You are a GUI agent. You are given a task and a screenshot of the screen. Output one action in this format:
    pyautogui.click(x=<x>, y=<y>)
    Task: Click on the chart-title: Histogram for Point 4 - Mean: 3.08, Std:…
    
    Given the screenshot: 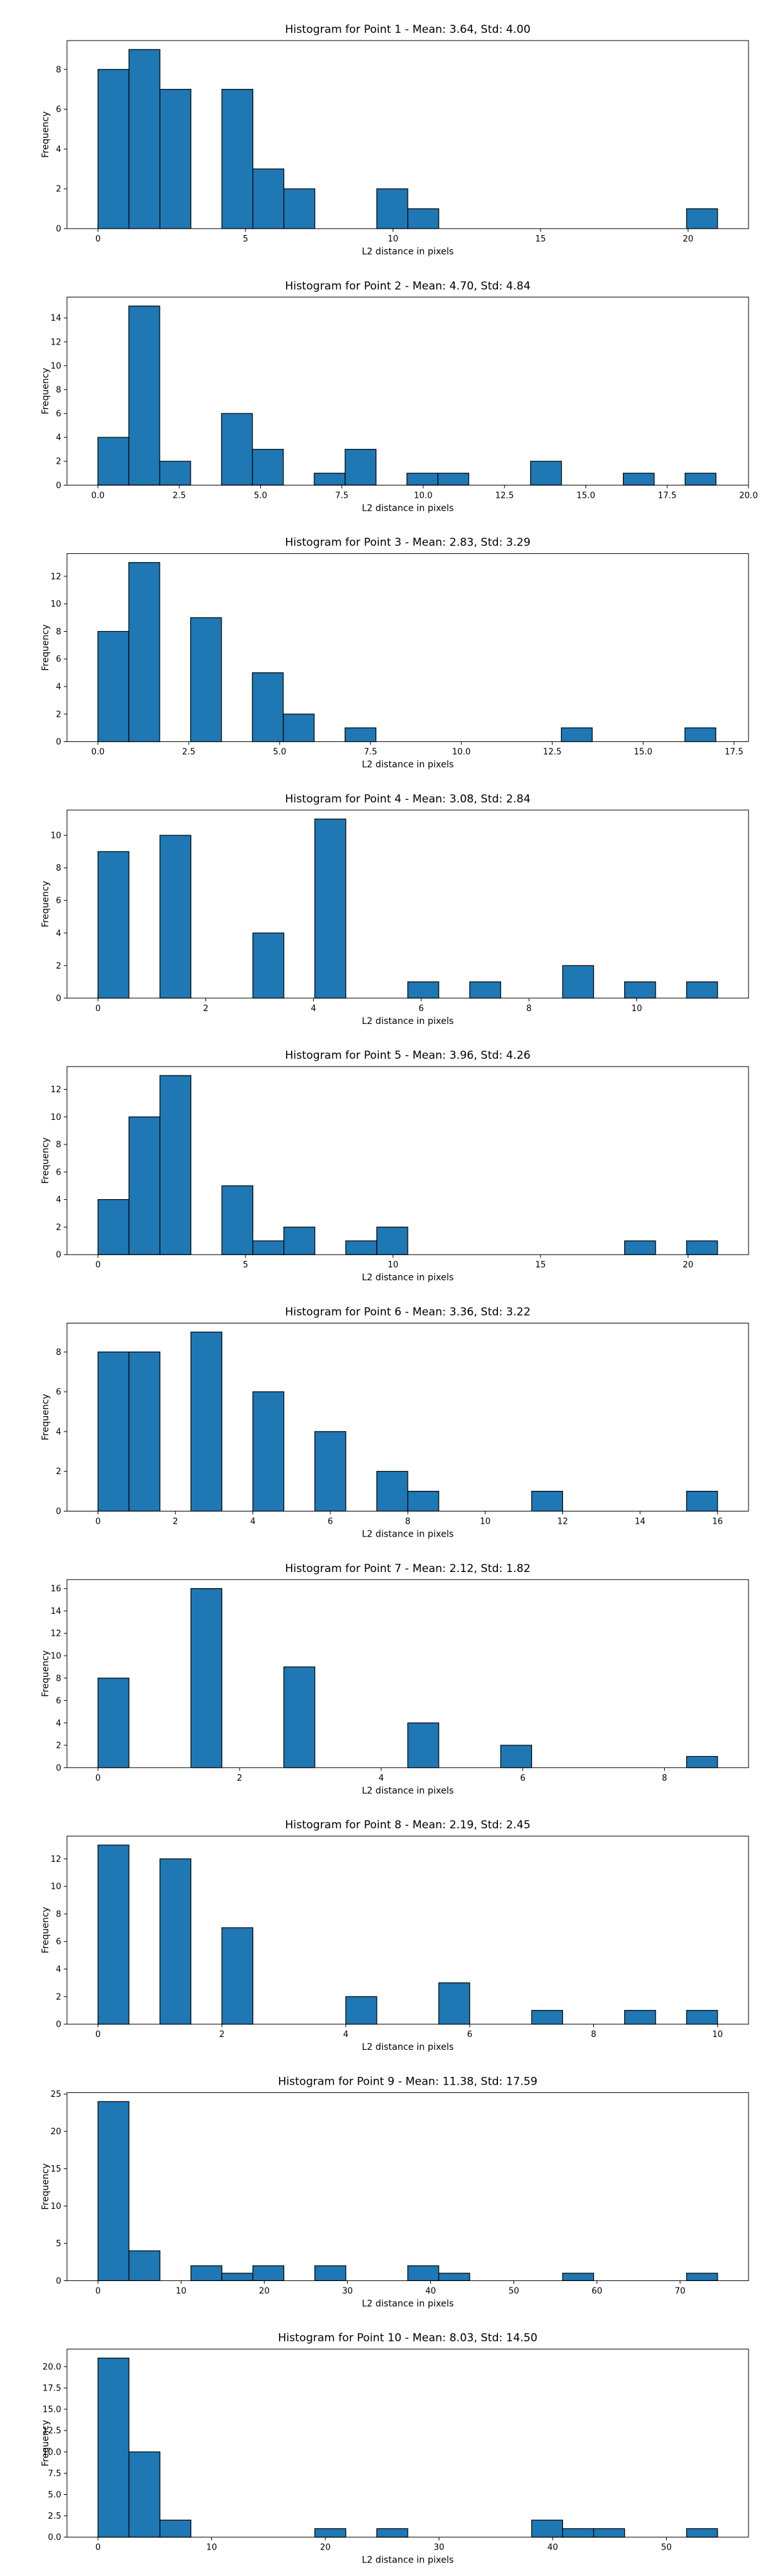 What is the action you would take?
    pyautogui.click(x=407, y=799)
    